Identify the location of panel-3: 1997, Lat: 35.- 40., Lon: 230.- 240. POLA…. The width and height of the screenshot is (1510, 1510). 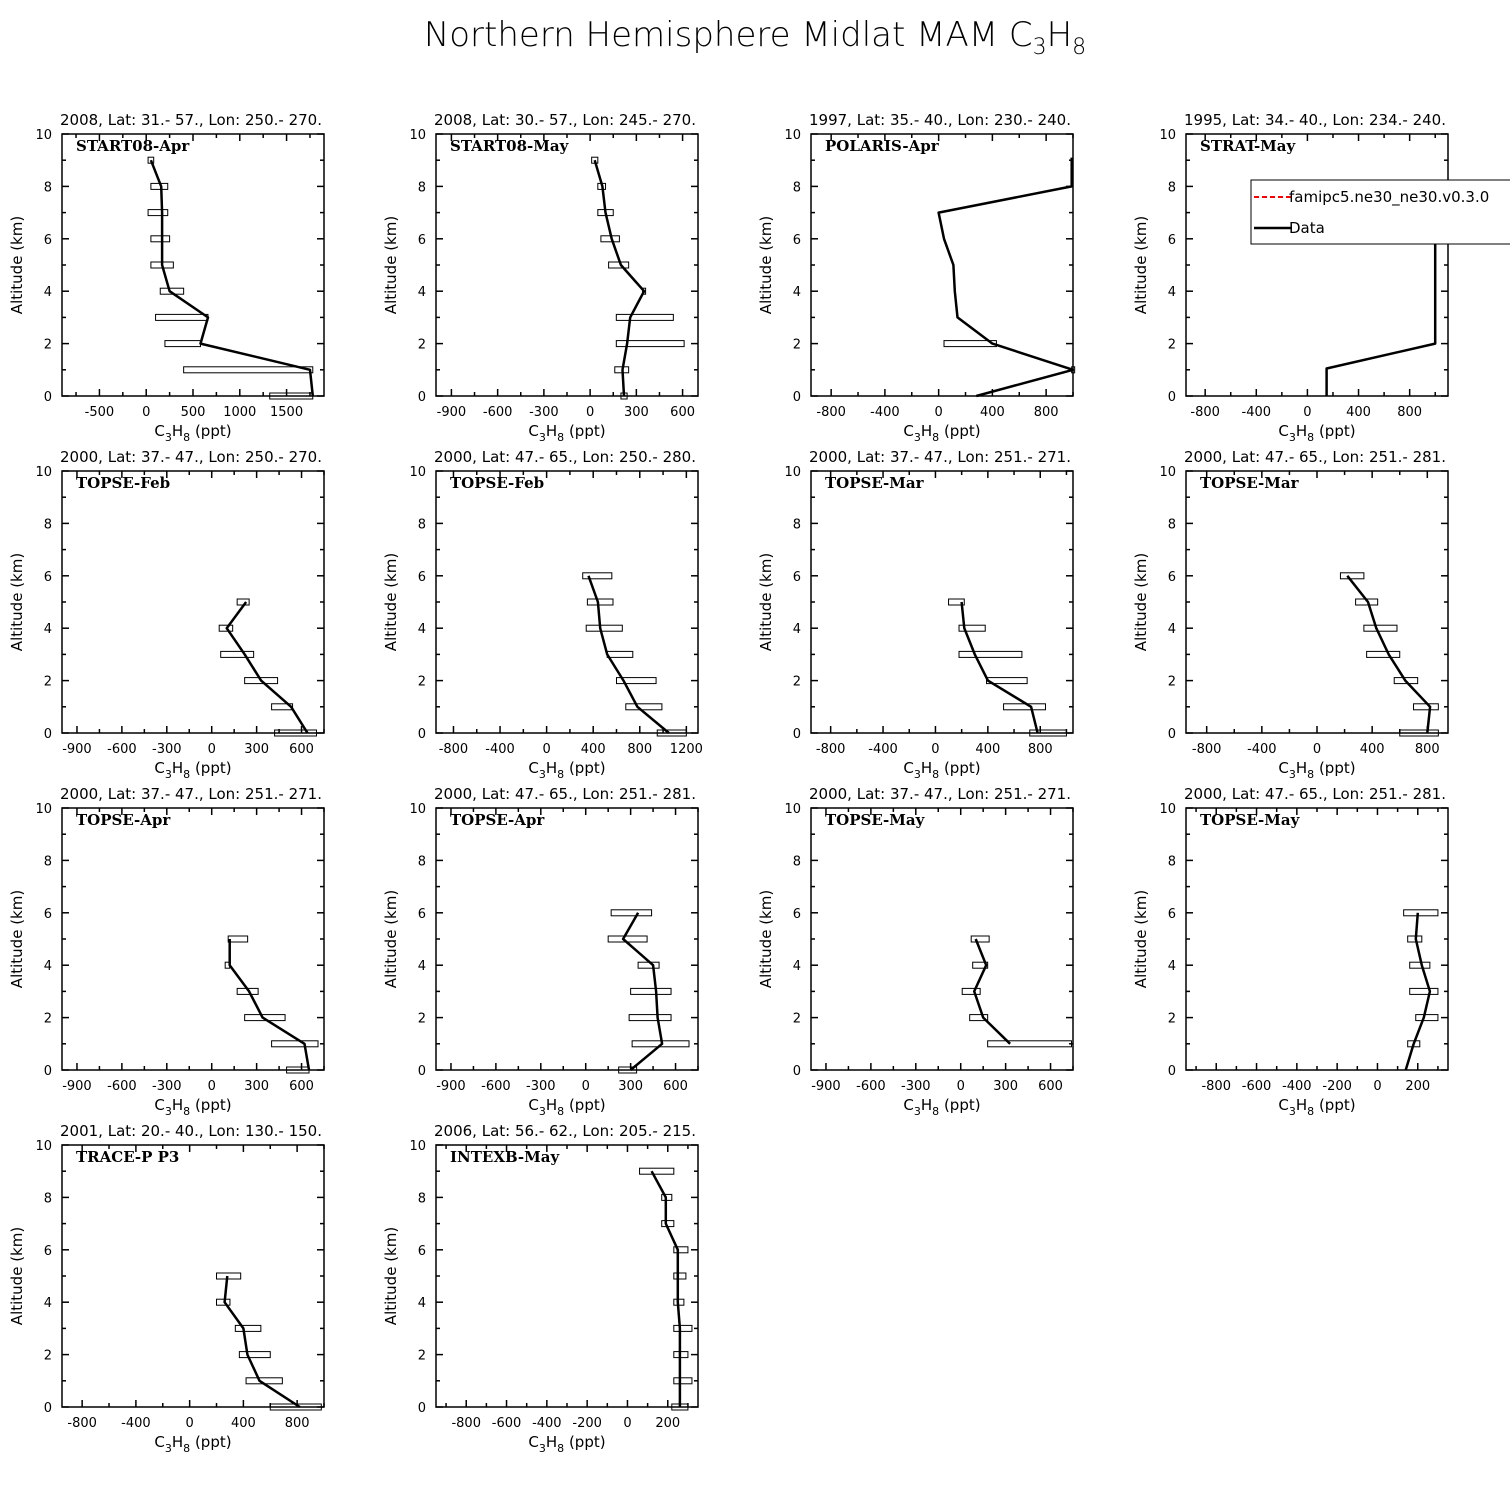
(916, 277).